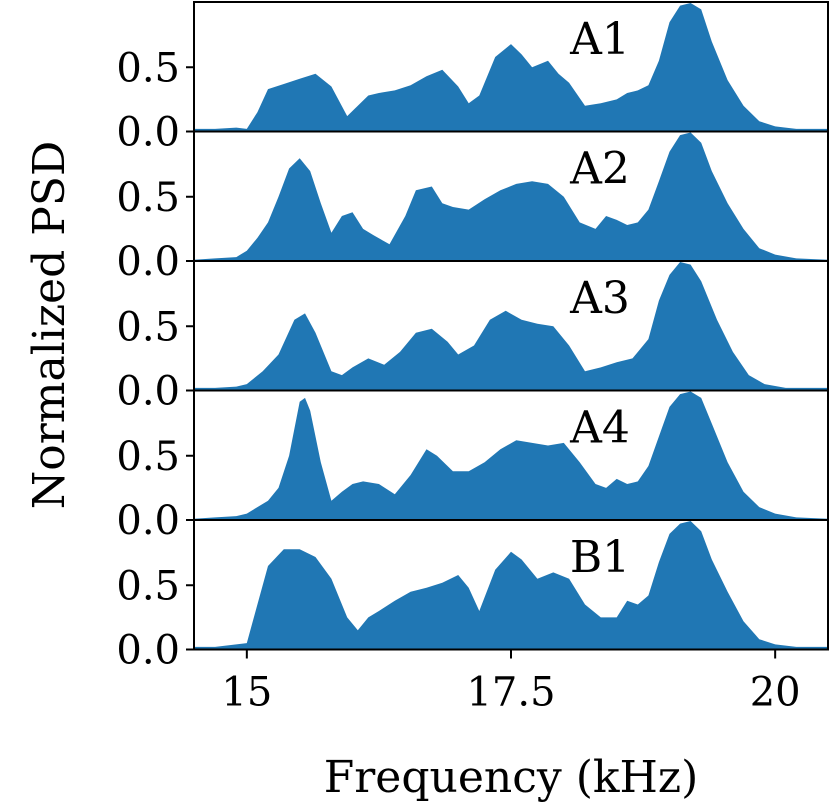 The image size is (830, 811). Describe the element at coordinates (511, 326) in the screenshot. I see `psd-area-a3` at that location.